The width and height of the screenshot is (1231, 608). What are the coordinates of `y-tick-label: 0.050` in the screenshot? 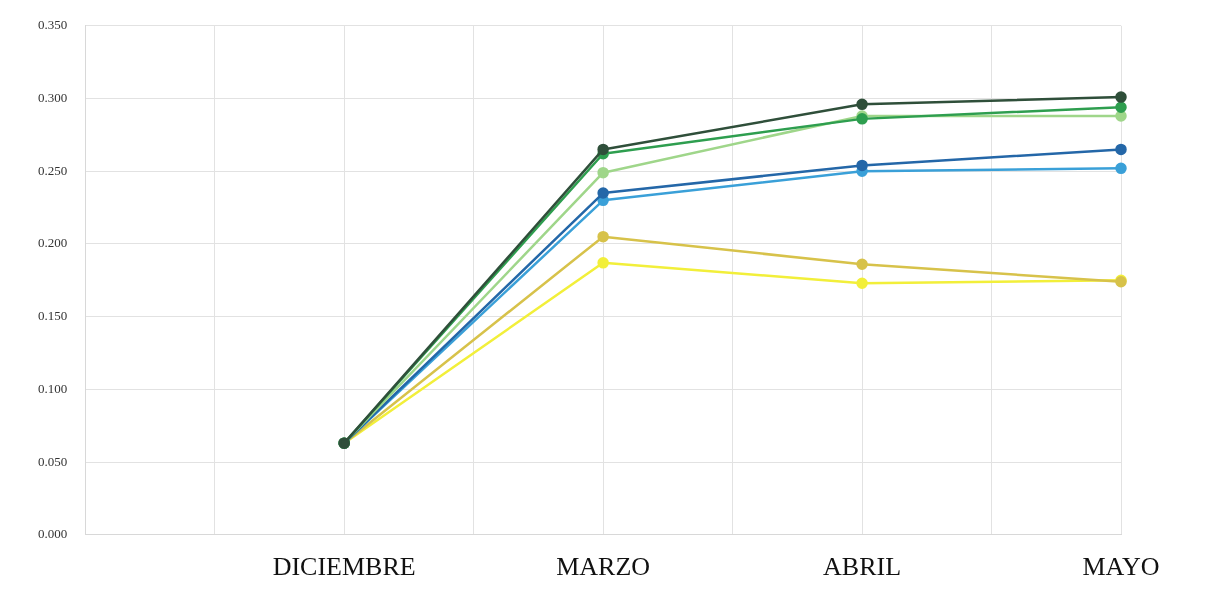 It's located at (53, 461).